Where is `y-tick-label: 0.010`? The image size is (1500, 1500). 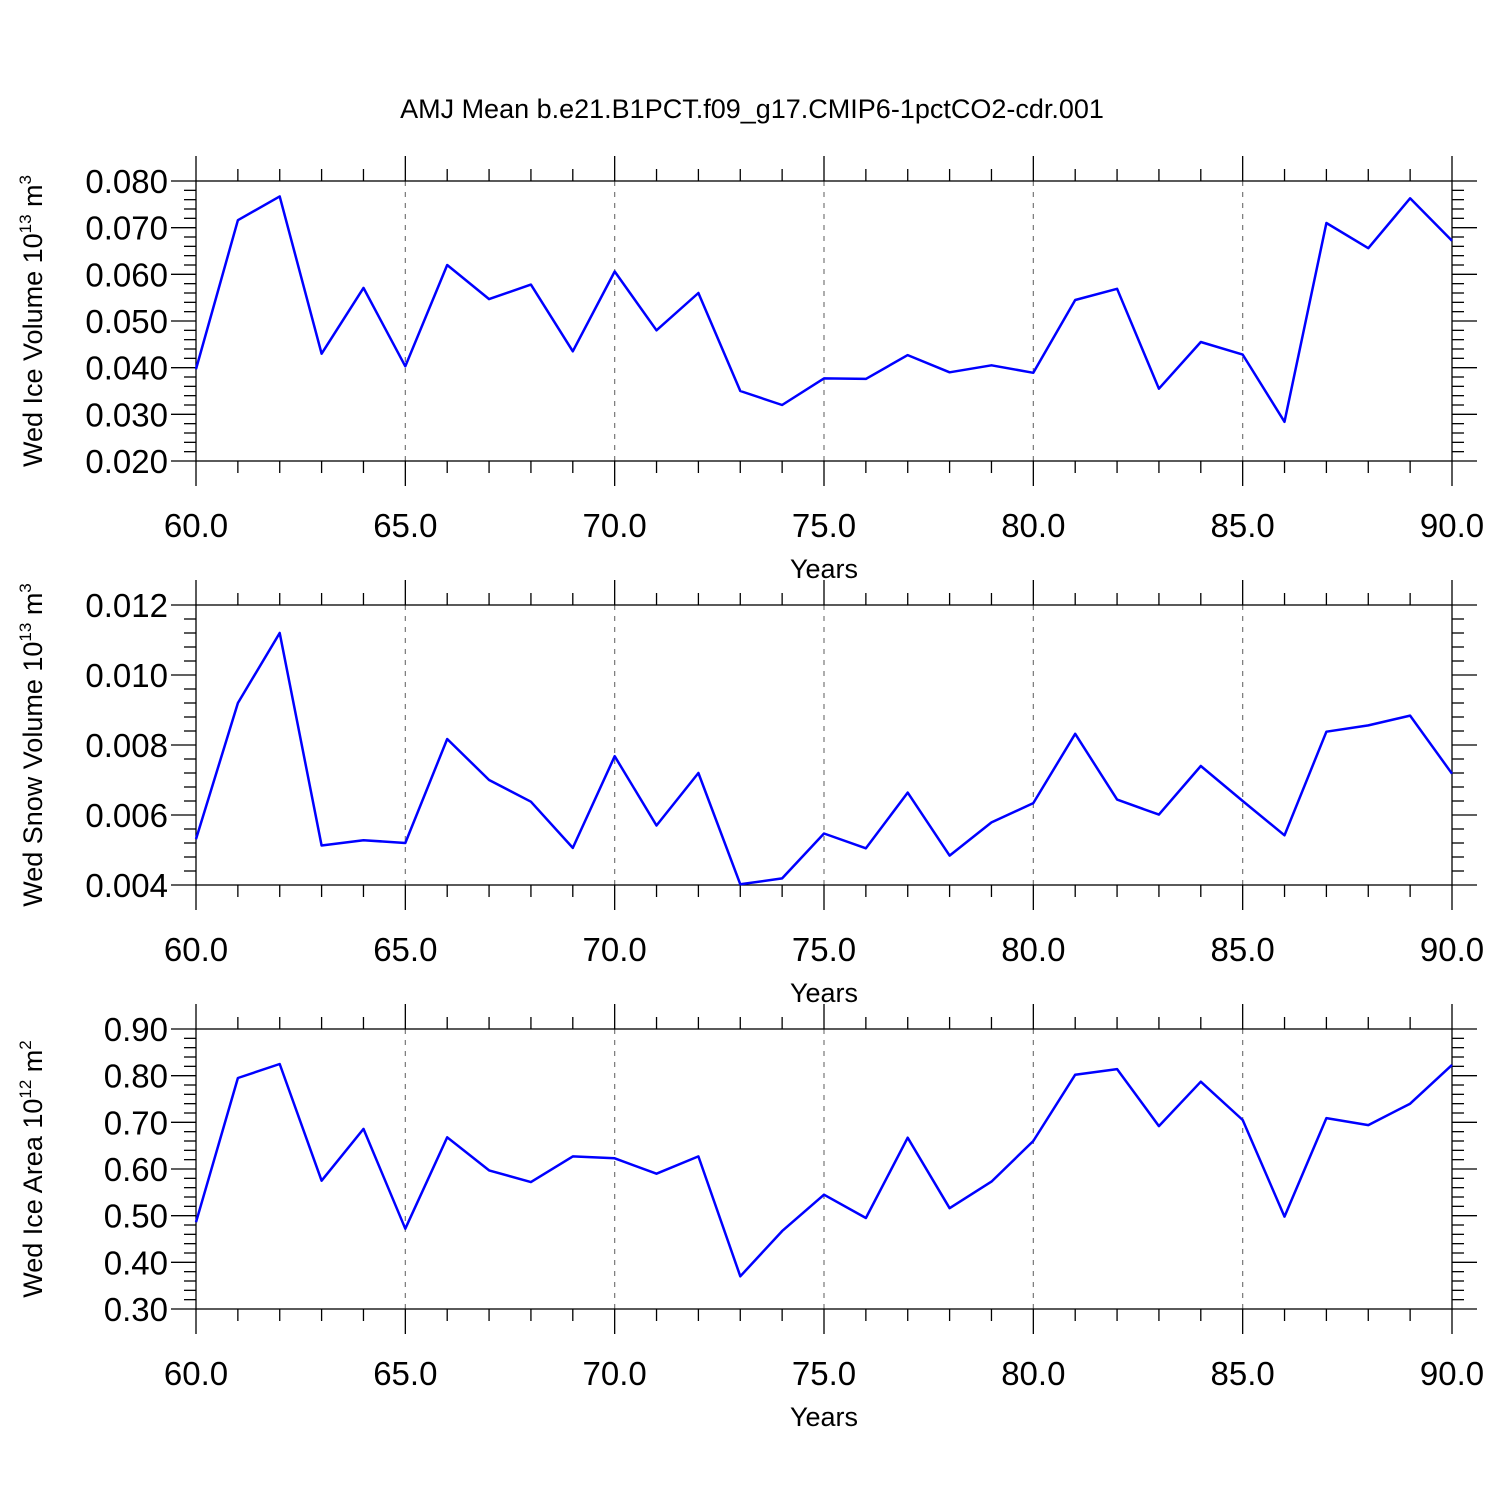
y-tick-label: 0.010 is located at coordinates (126, 675).